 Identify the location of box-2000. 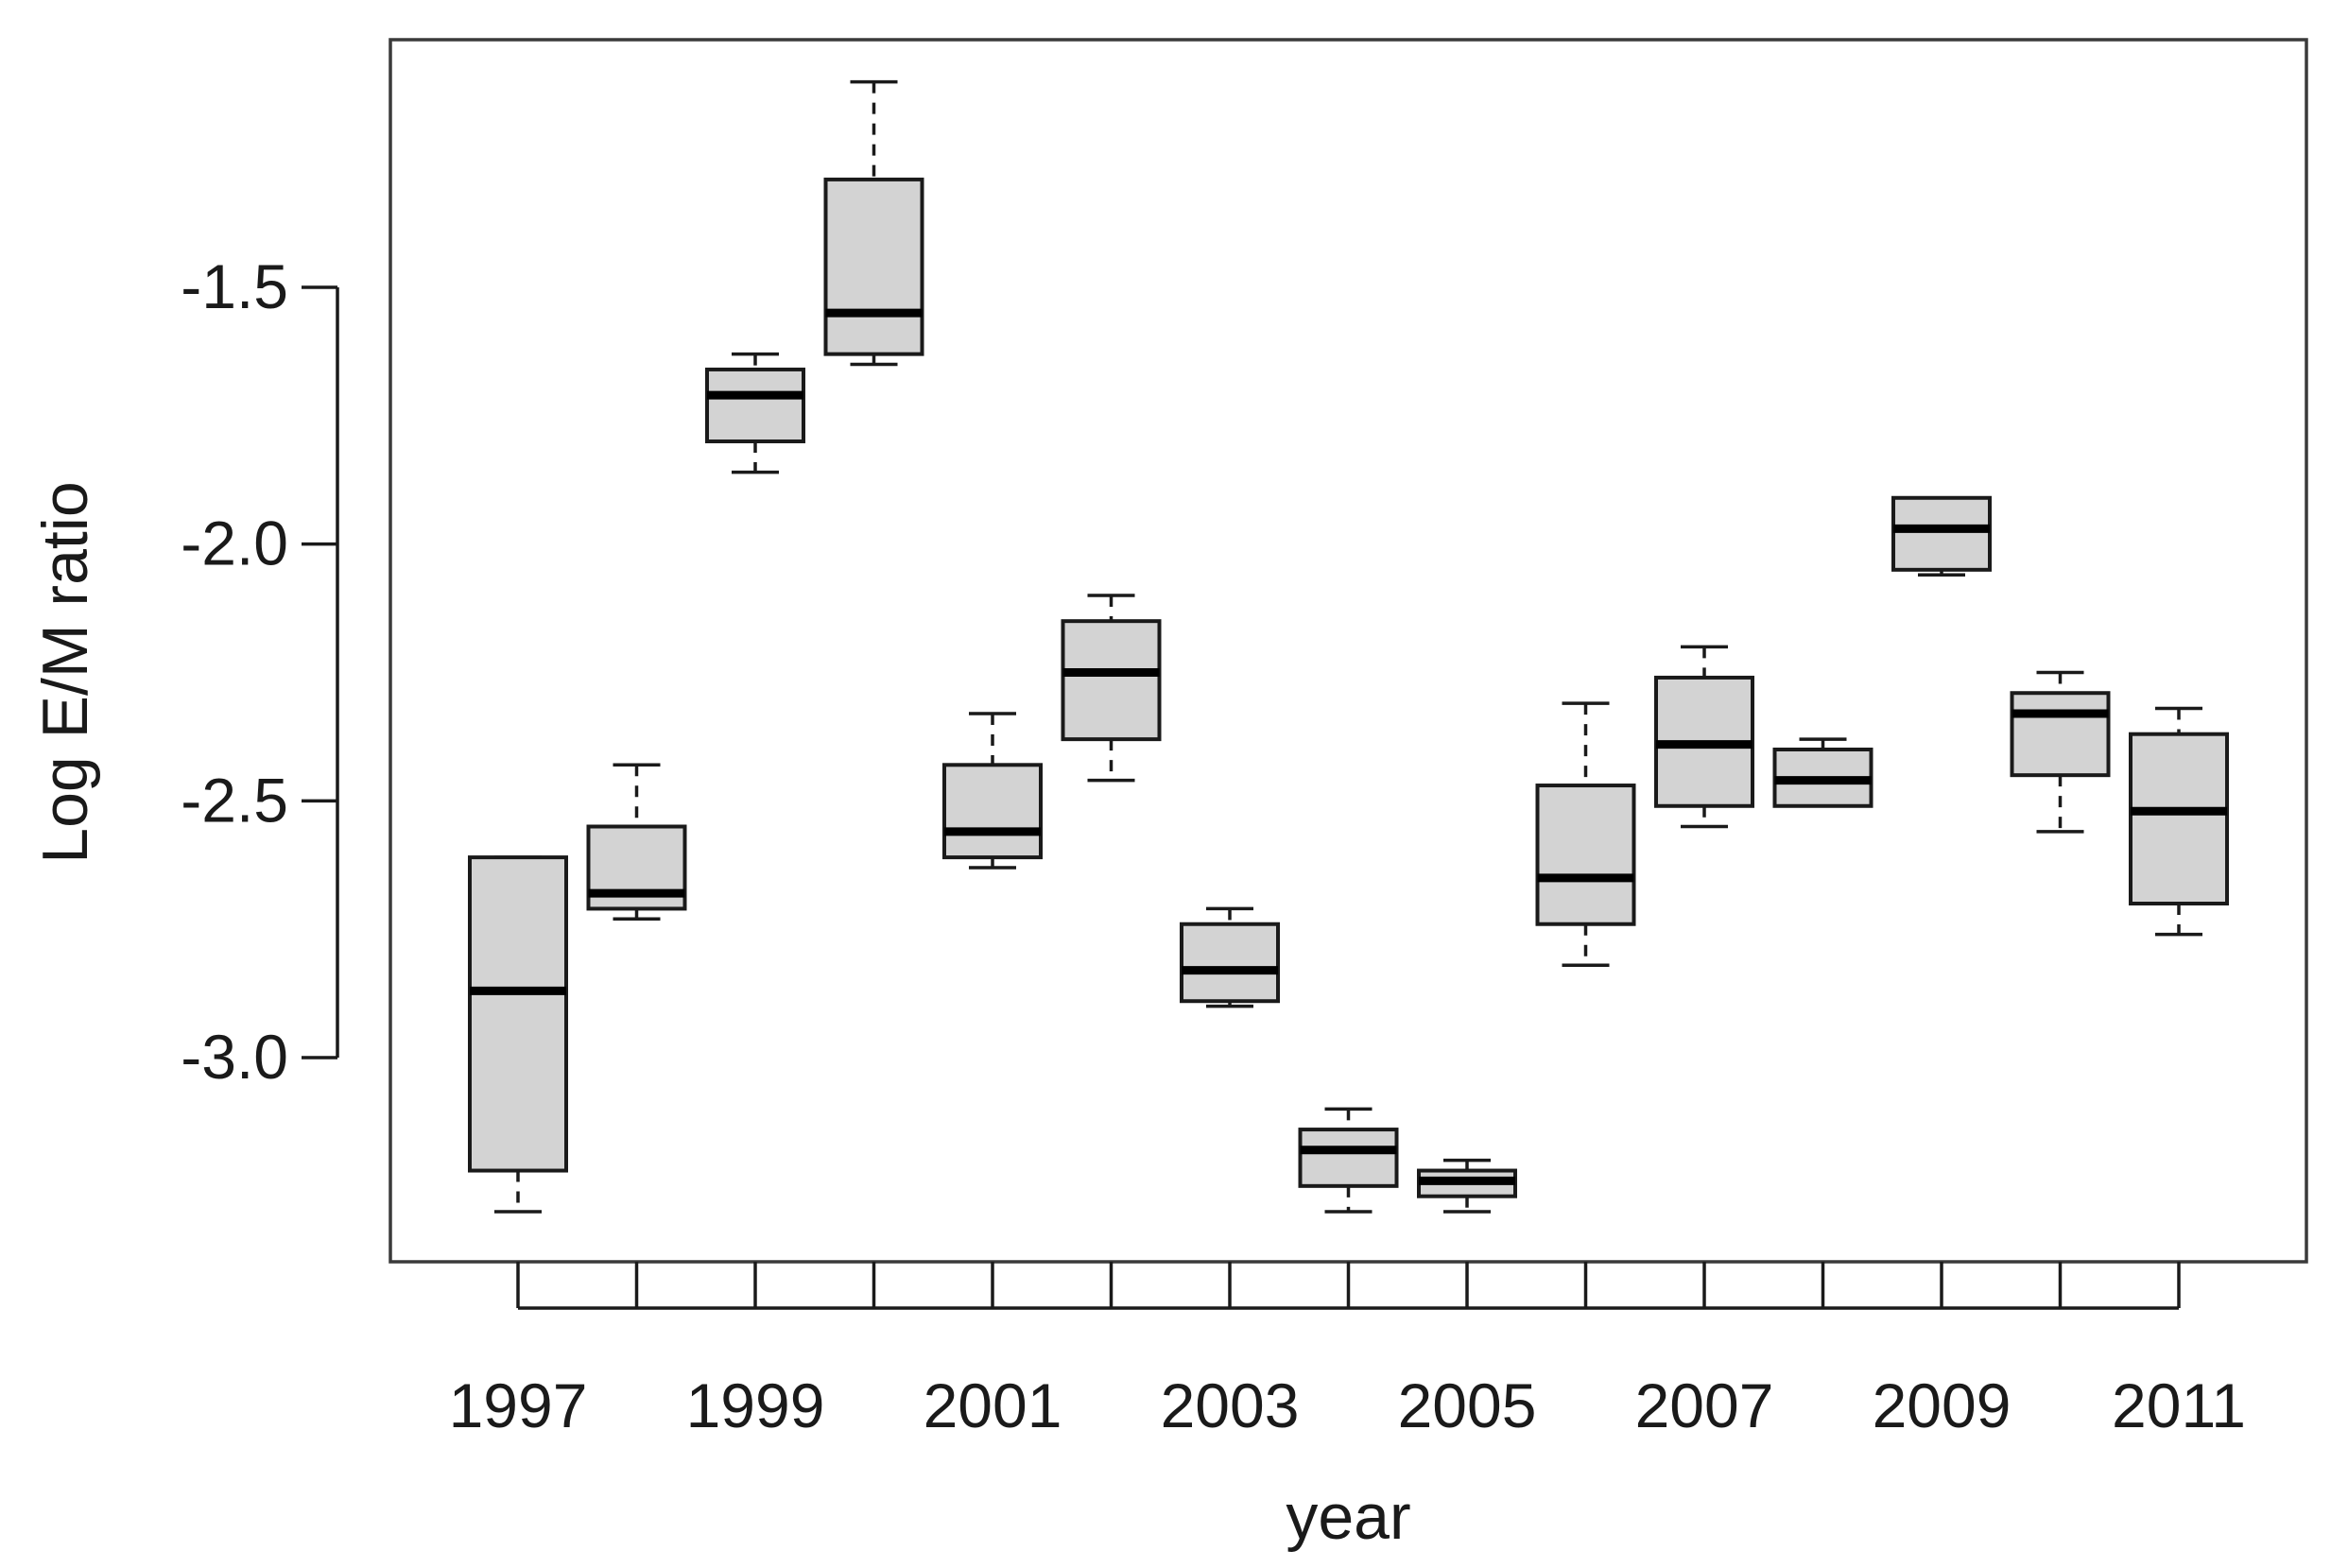
(874, 223).